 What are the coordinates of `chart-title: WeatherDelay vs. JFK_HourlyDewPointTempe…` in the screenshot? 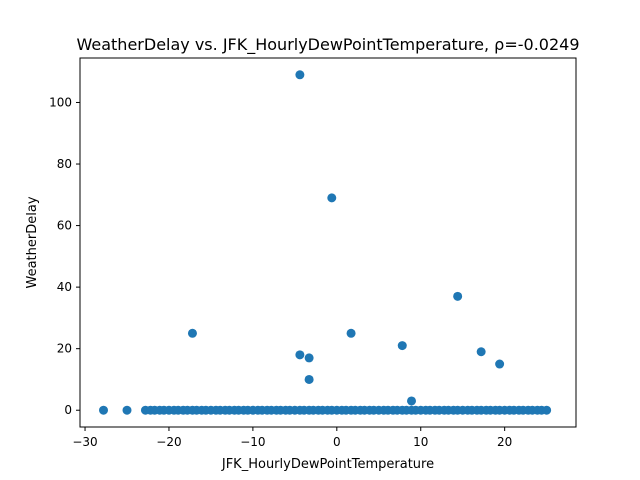 It's located at (328, 45).